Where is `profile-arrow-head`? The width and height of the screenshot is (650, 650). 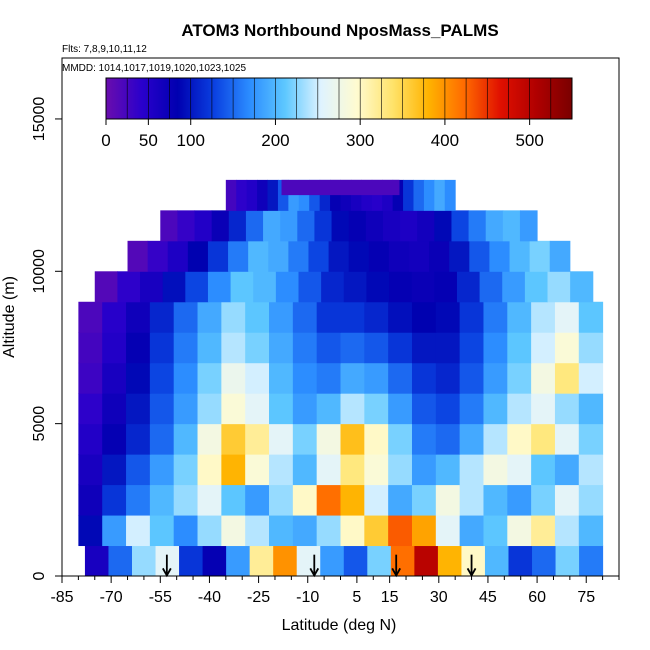
profile-arrow-head is located at coordinates (396, 572).